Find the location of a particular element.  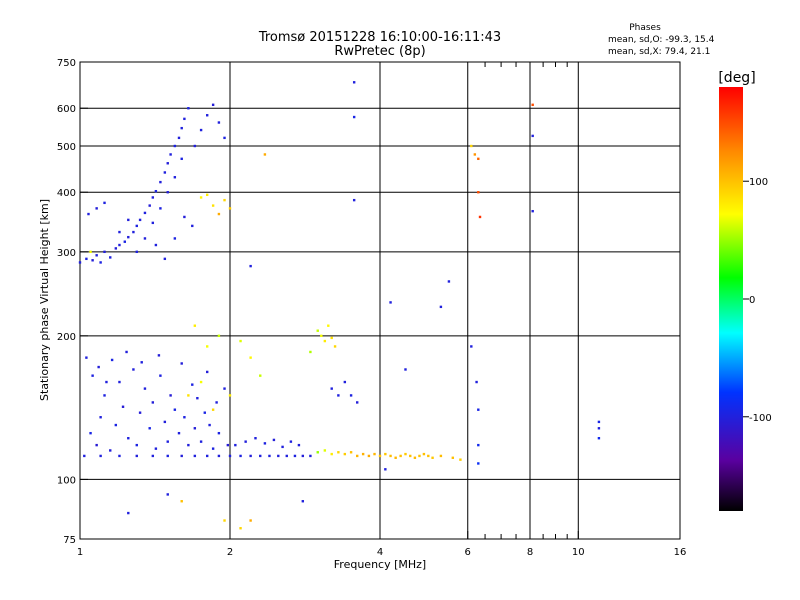

y-tick-label: 400 is located at coordinates (66, 193).